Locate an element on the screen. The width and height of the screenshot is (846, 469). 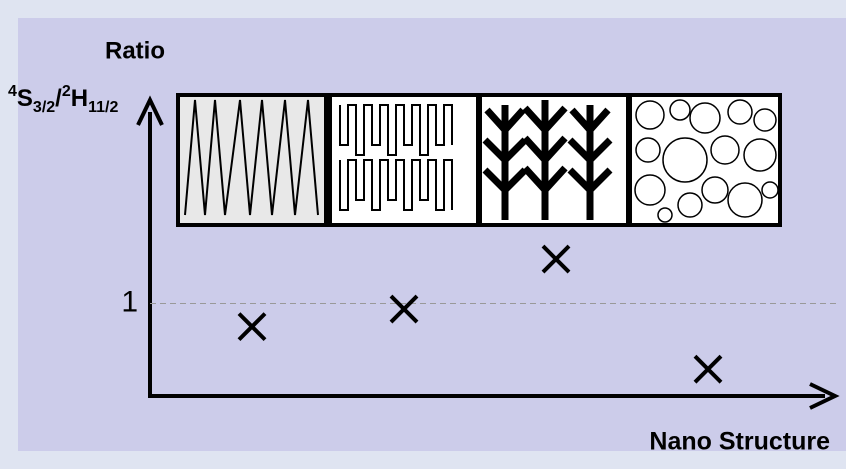
y-label-part: S is located at coordinates (25, 98).